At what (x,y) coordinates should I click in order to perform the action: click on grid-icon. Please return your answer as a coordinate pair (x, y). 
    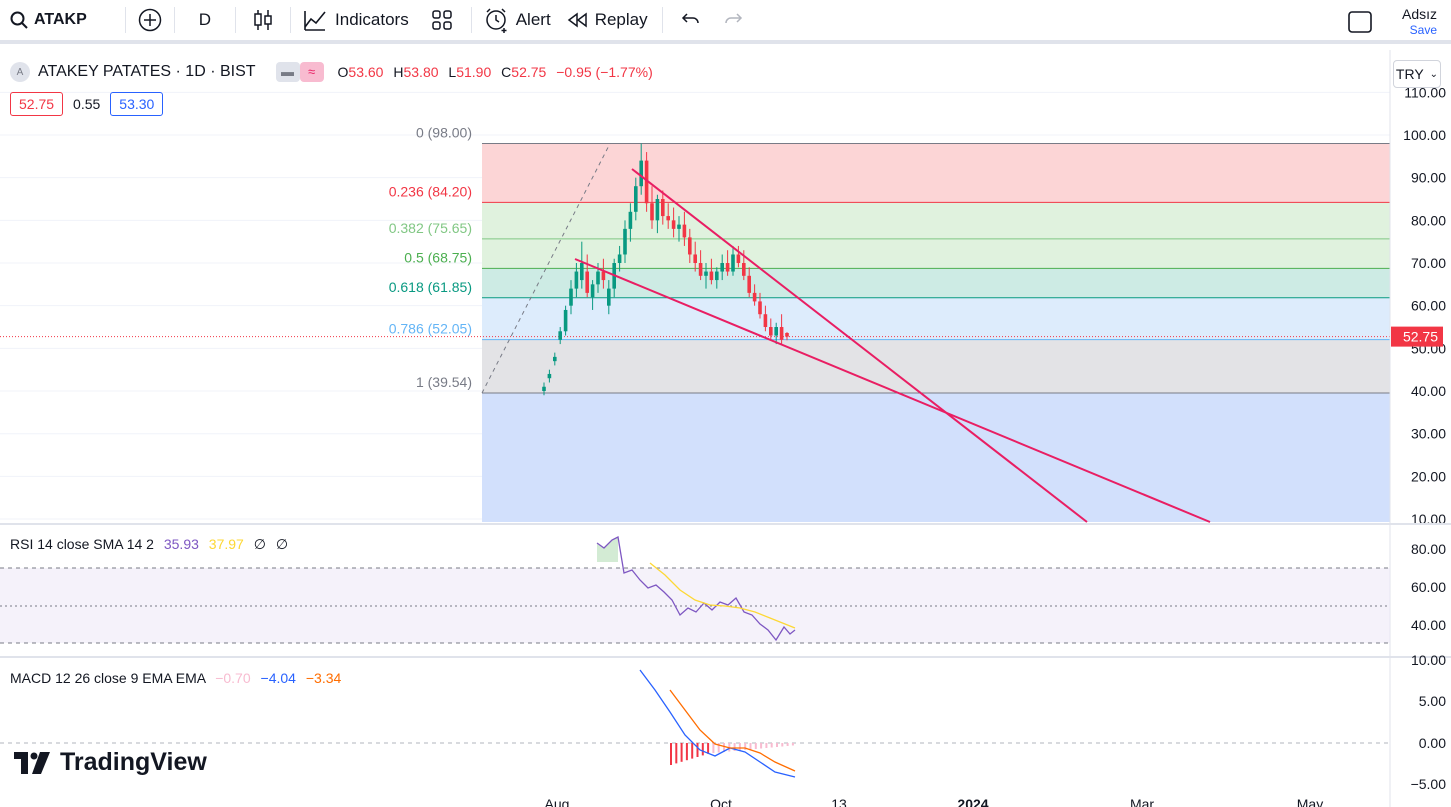
    Looking at the image, I should click on (441, 20).